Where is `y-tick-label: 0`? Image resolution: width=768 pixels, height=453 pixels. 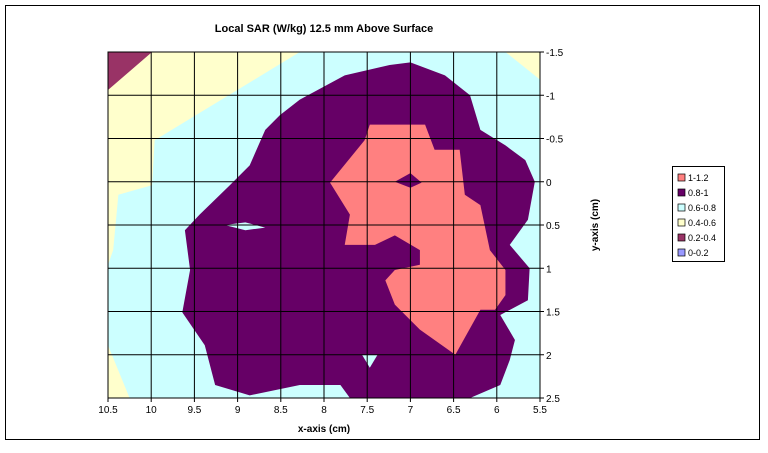 y-tick-label: 0 is located at coordinates (549, 183).